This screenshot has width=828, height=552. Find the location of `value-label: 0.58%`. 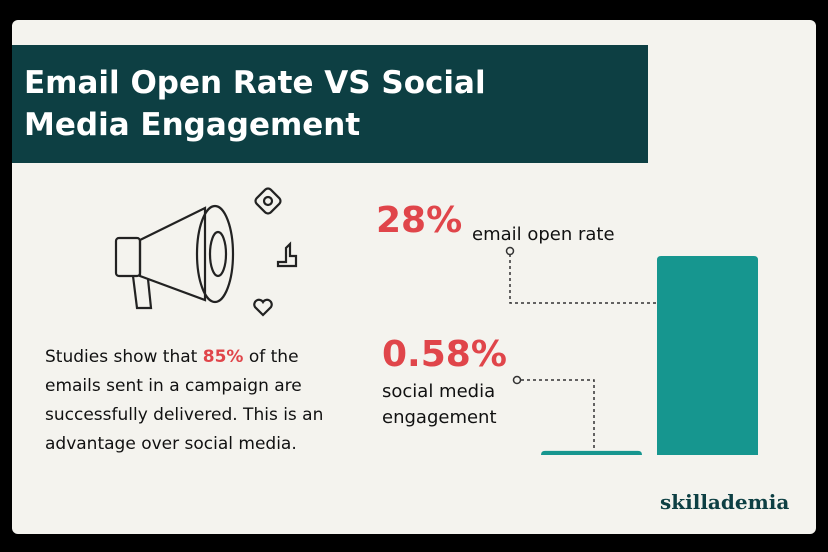

value-label: 0.58% is located at coordinates (444, 354).